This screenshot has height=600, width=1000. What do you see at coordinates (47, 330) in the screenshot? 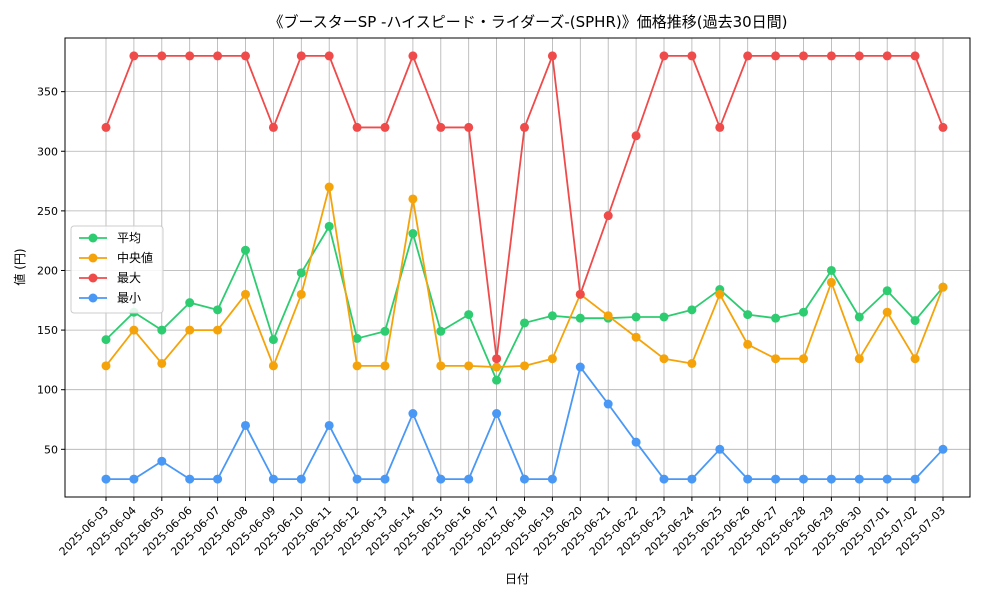
I see `y-tick-label: 150` at bounding box center [47, 330].